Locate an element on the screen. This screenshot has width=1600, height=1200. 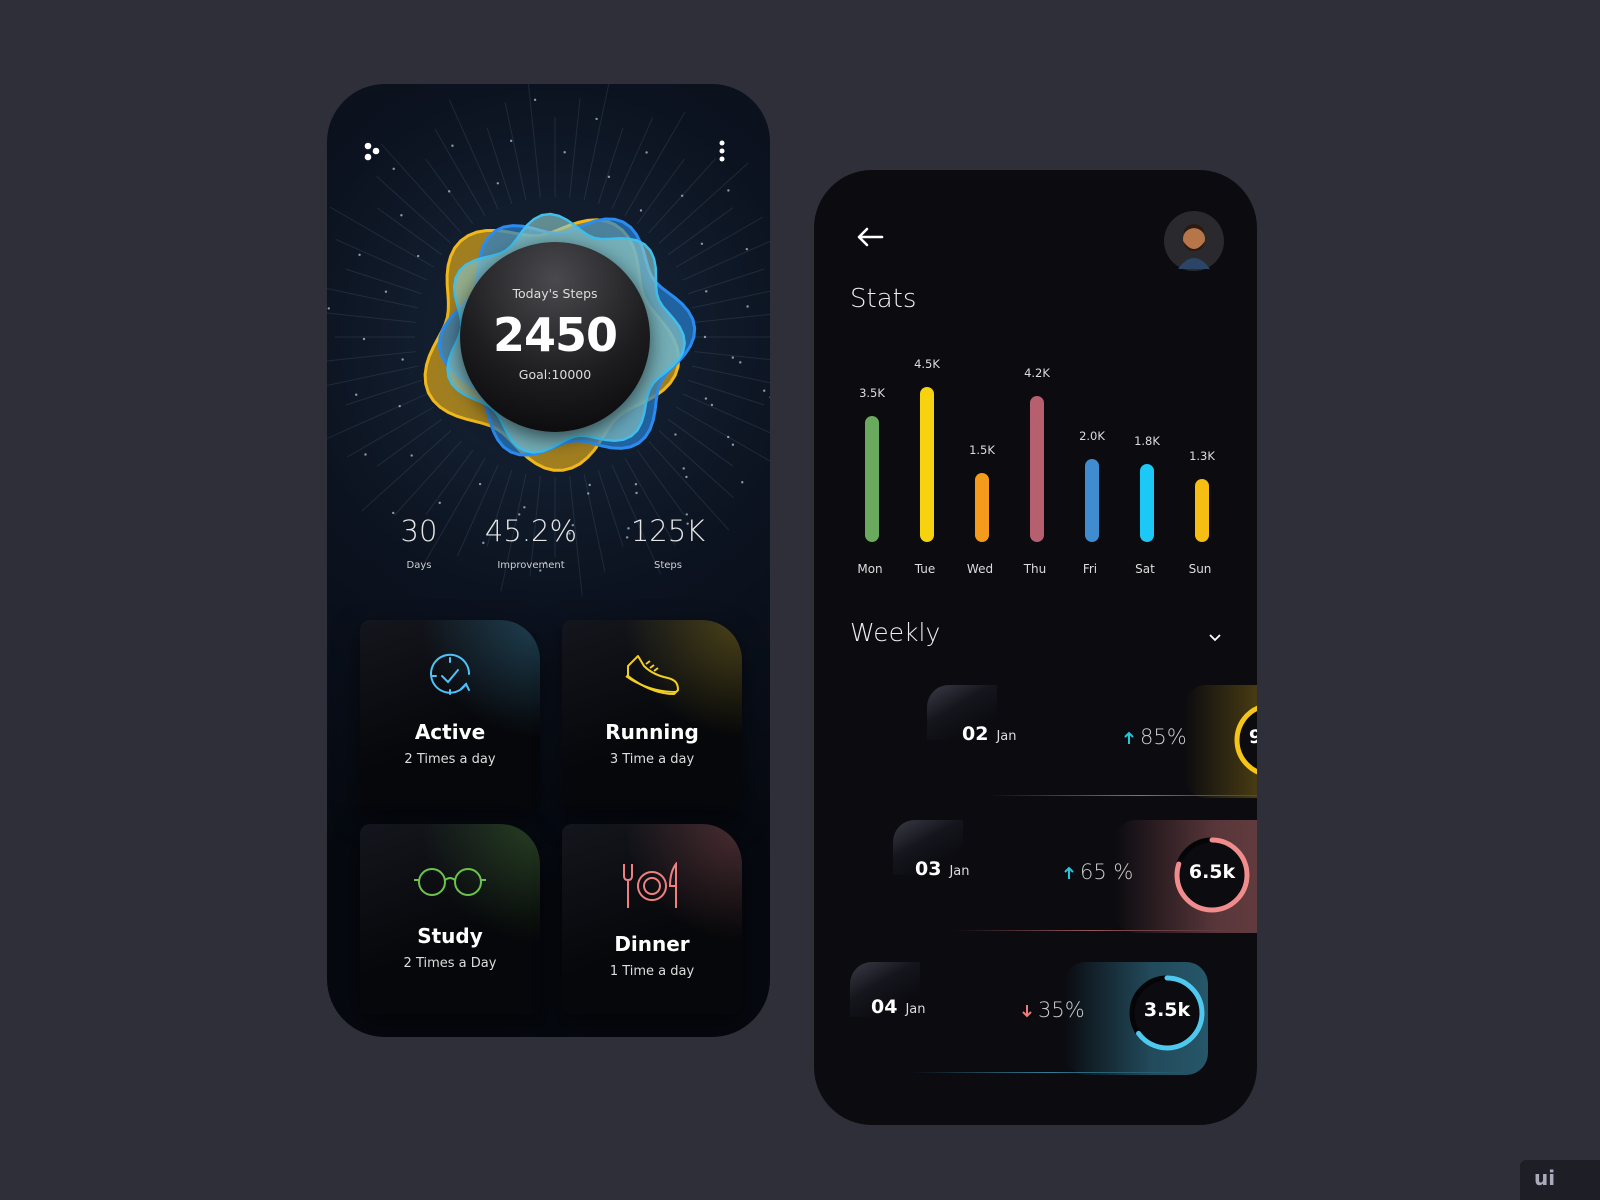
card-subtitle: 1 Time a day is located at coordinates (652, 971).